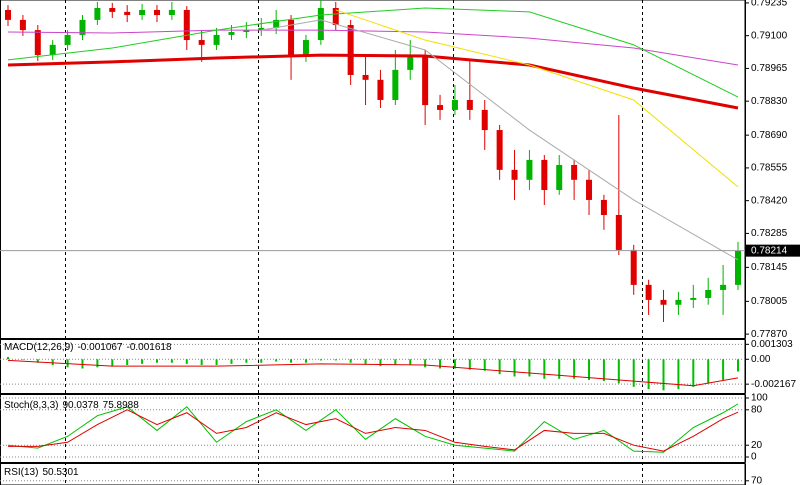 This screenshot has width=800, height=485. Describe the element at coordinates (769, 267) in the screenshot. I see `y-tick-label: 0.78145` at that location.